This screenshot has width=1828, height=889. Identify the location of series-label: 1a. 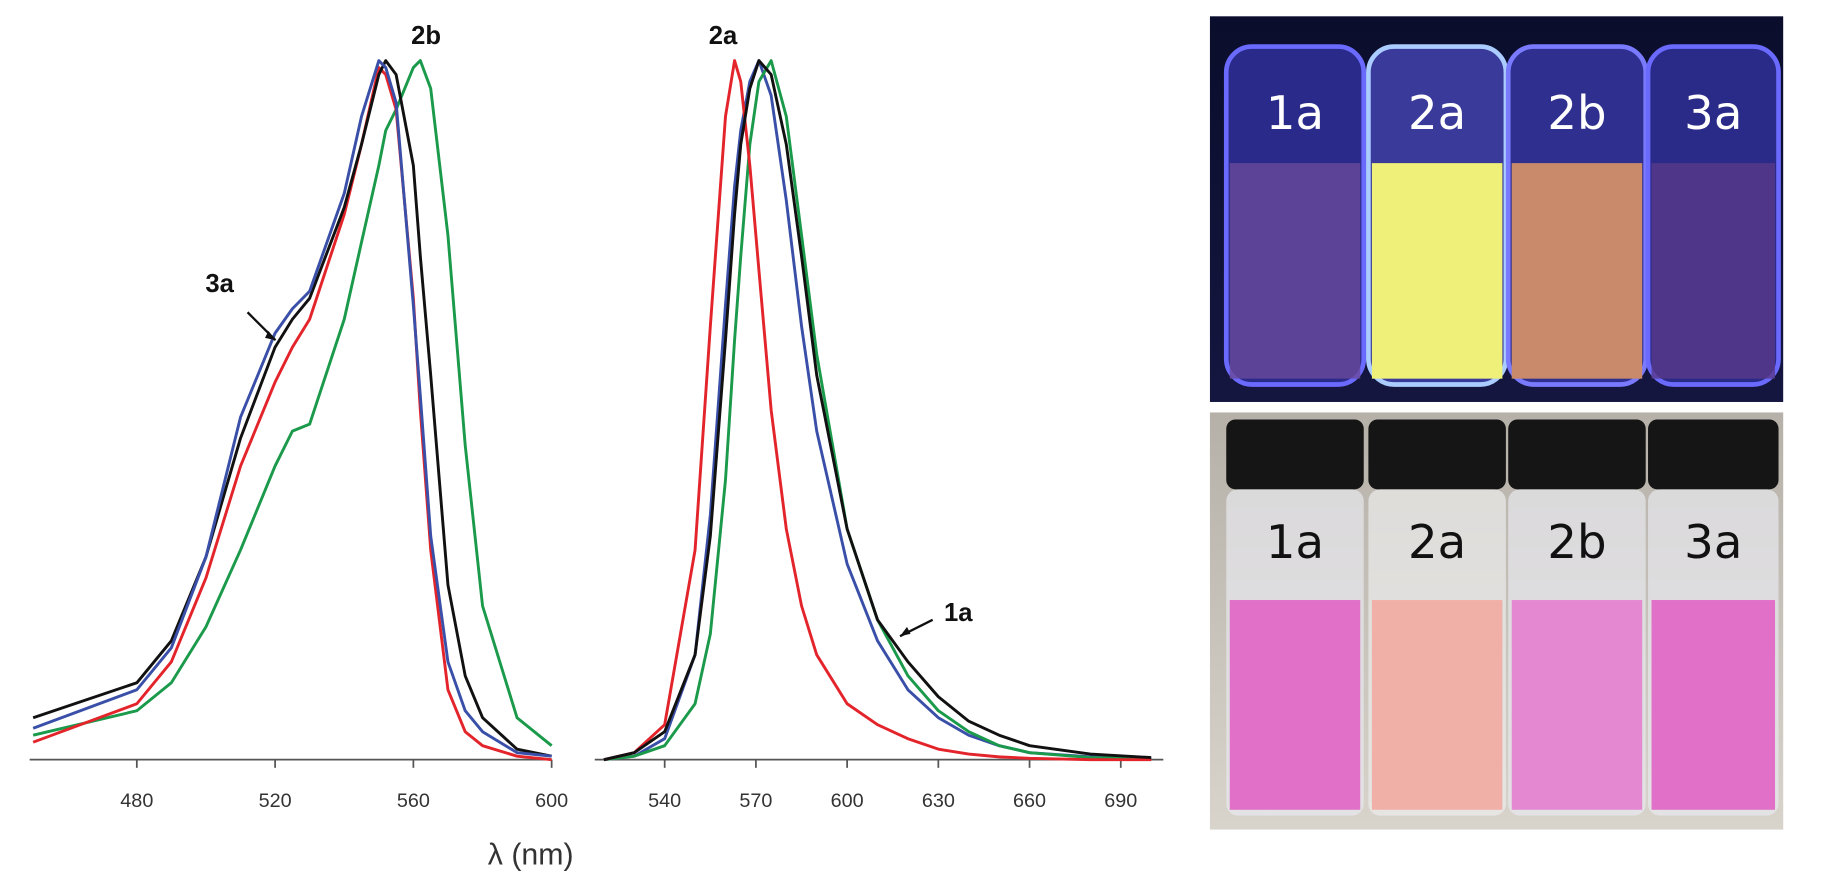
(958, 613).